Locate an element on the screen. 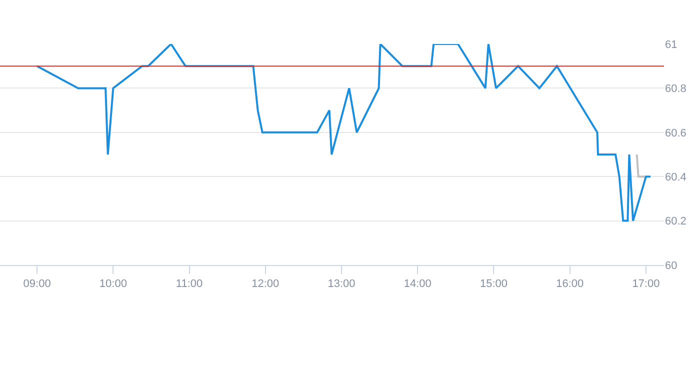  x-tick-label: 09:00 is located at coordinates (37, 284).